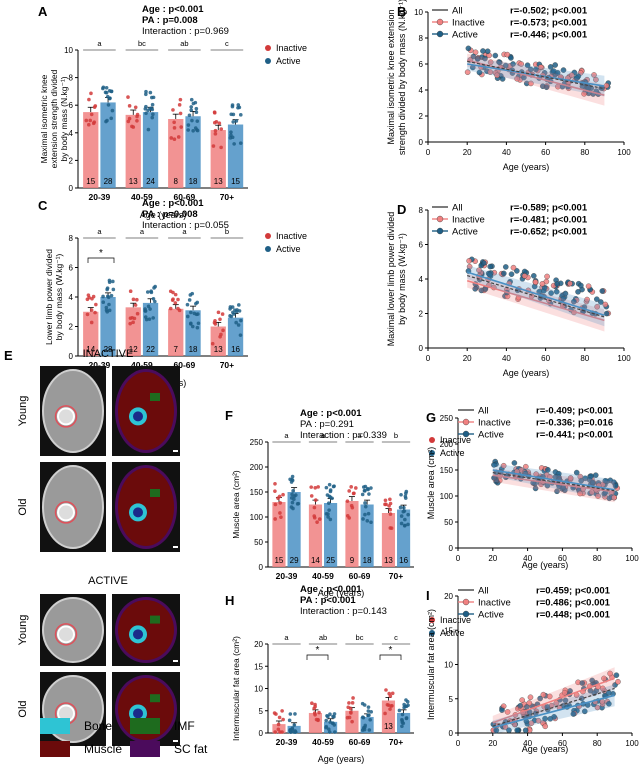 This screenshot has width=640, height=766. What do you see at coordinates (458, 558) in the screenshot?
I see `x-tick-label: 0` at bounding box center [458, 558].